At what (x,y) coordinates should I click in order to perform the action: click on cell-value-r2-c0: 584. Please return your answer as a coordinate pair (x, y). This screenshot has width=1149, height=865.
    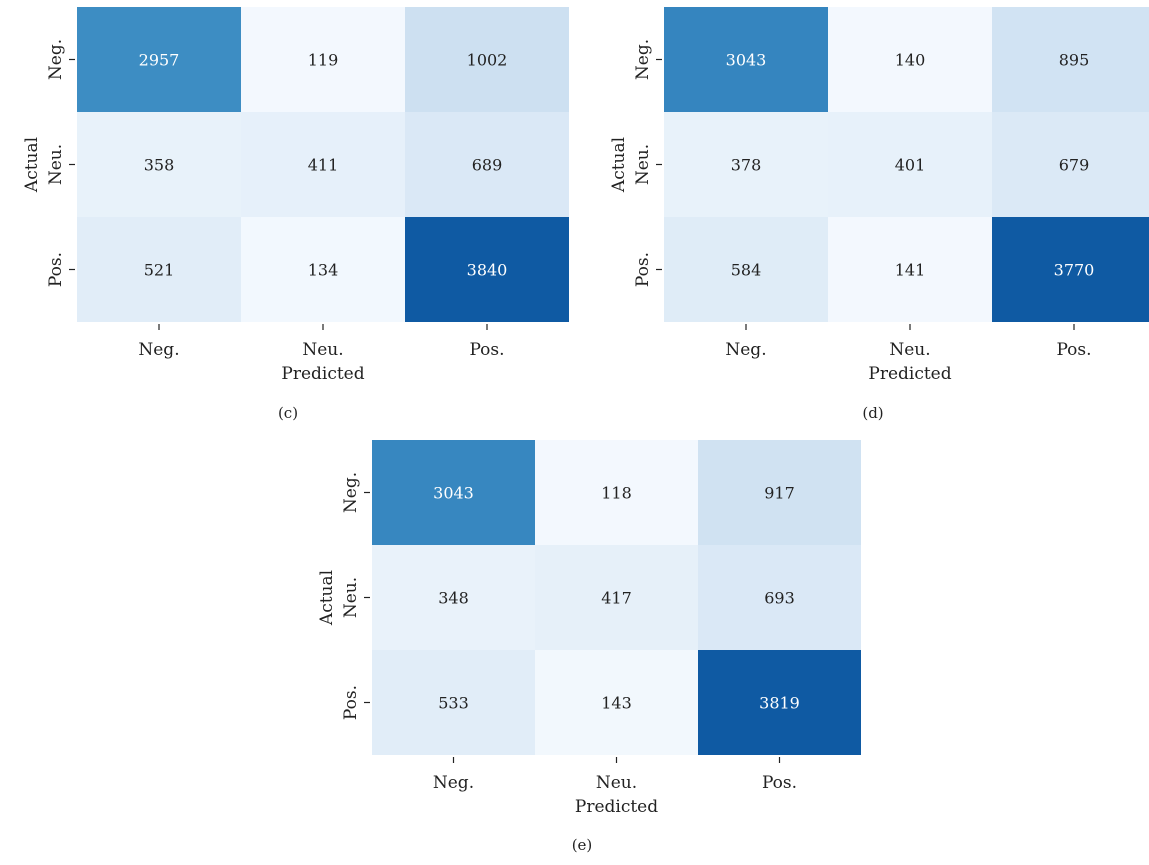
    Looking at the image, I should click on (746, 270).